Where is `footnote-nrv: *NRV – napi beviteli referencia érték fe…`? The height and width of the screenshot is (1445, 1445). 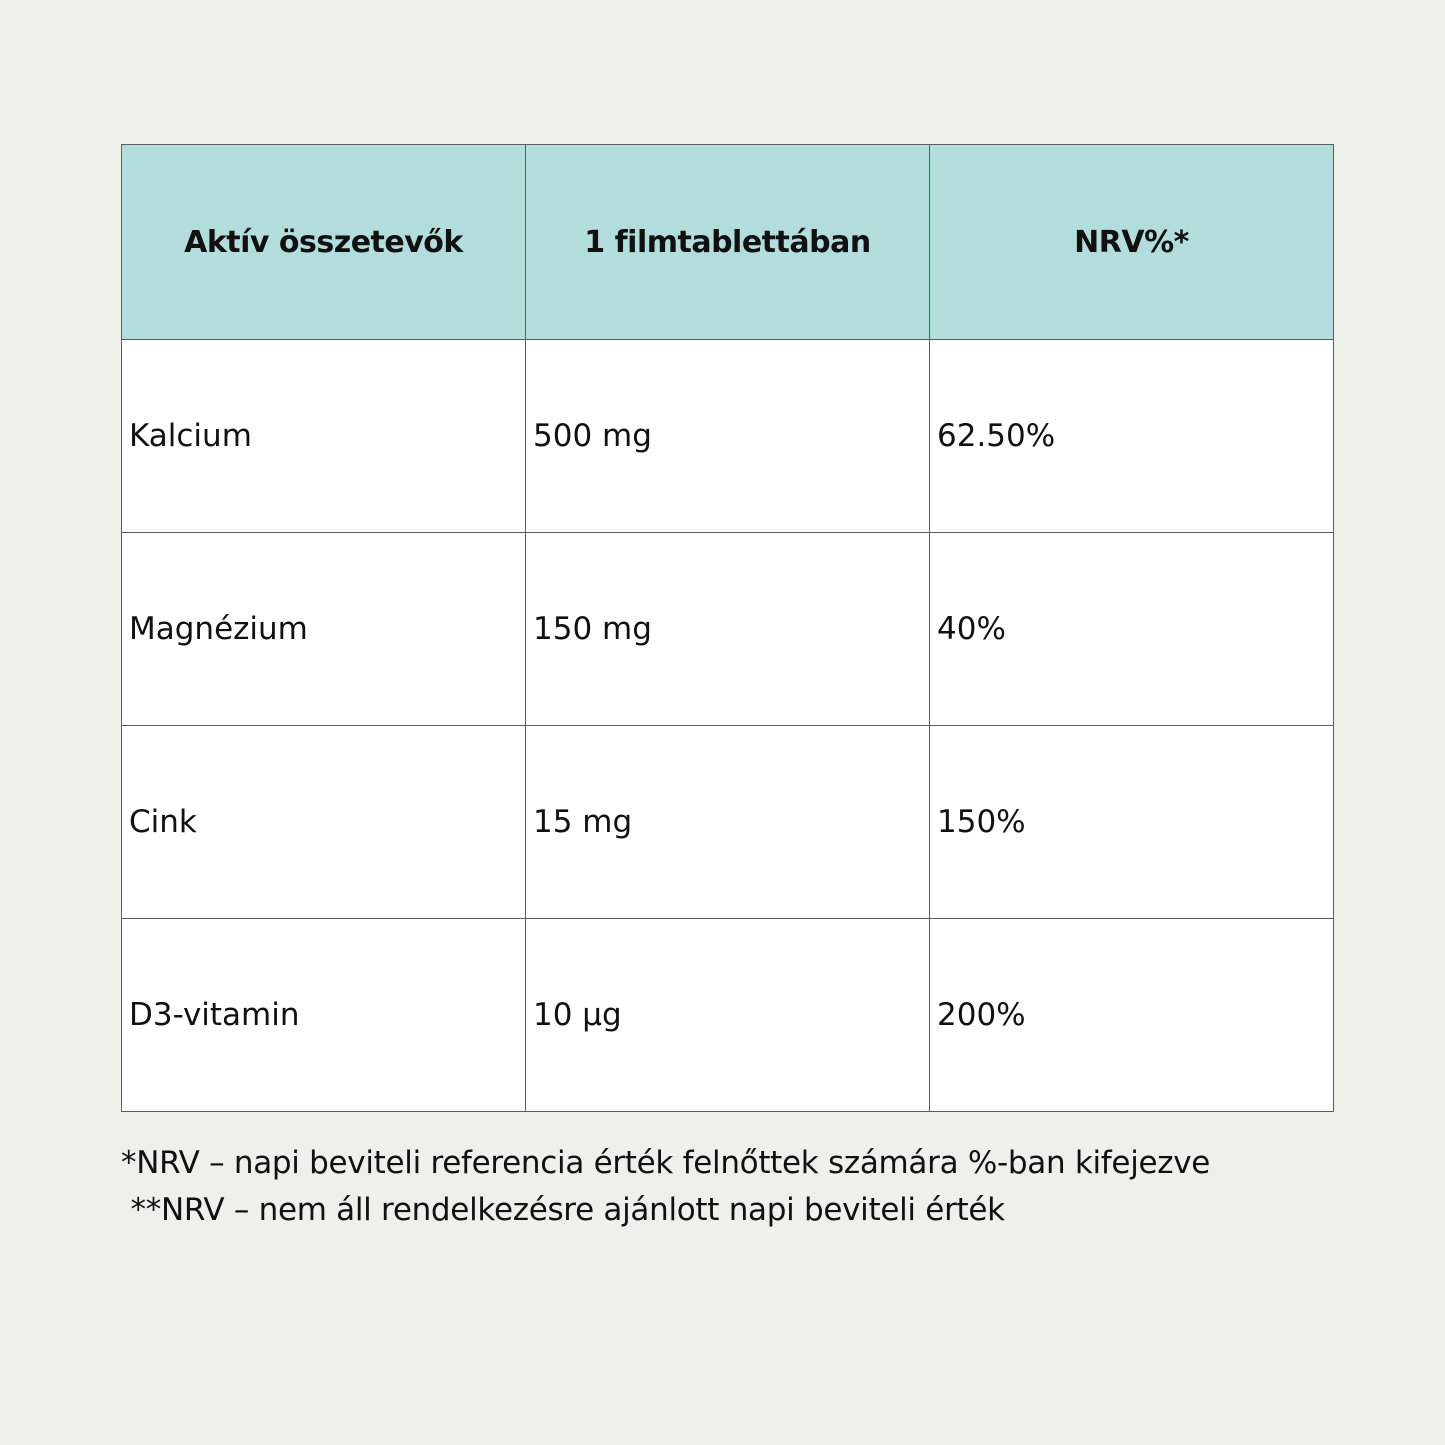 footnote-nrv: *NRV – napi beviteli referencia érték fe… is located at coordinates (666, 1163).